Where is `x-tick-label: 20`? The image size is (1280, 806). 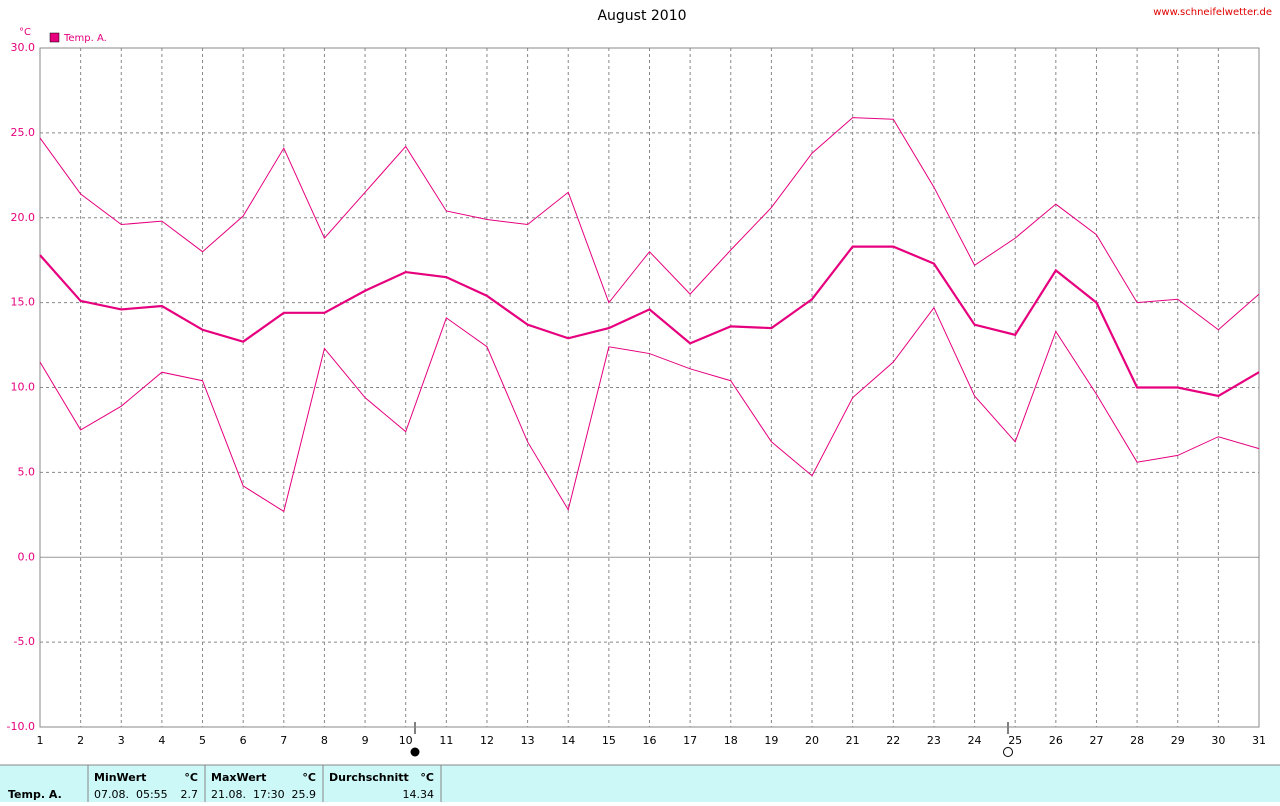 x-tick-label: 20 is located at coordinates (812, 740).